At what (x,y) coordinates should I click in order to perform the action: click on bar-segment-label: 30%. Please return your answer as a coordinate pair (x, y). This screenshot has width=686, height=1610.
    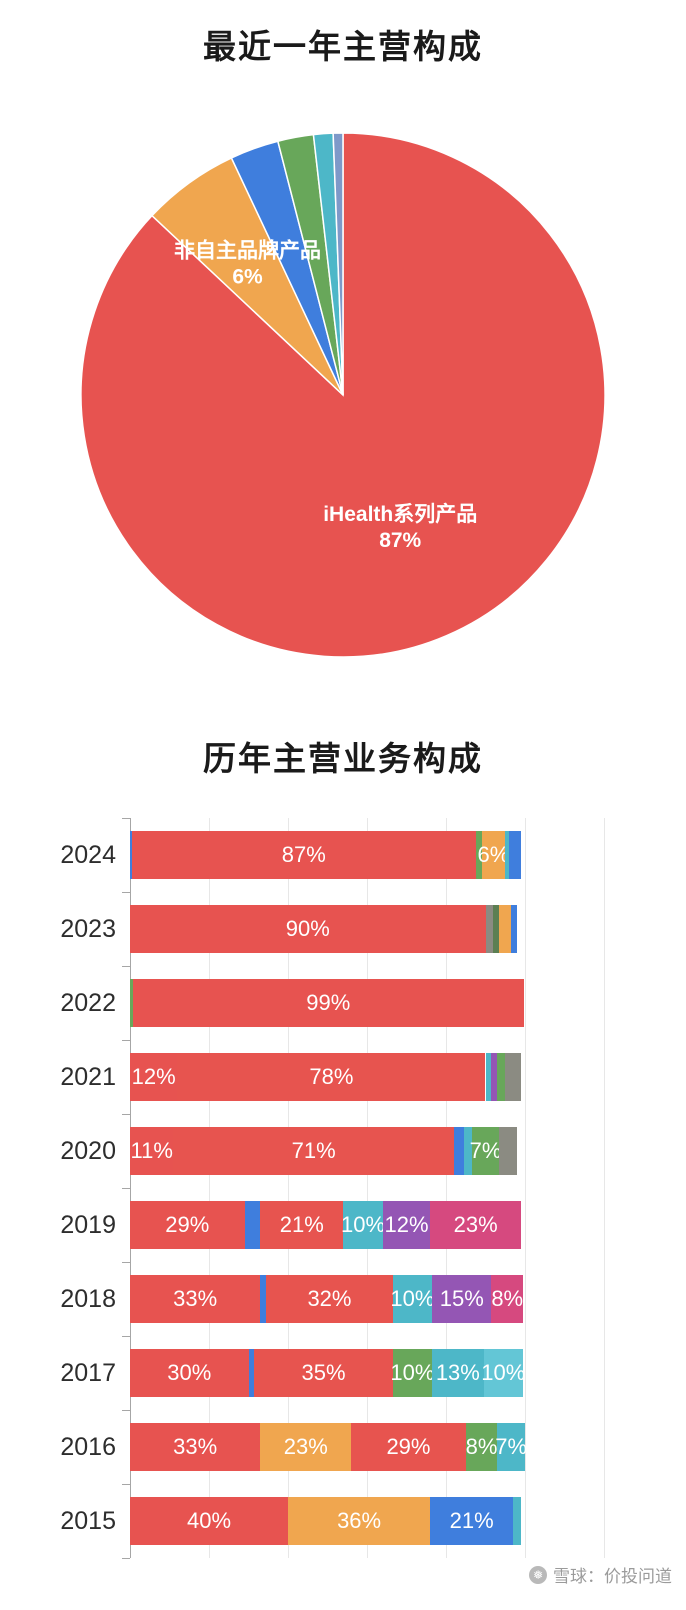
    Looking at the image, I should click on (189, 1372).